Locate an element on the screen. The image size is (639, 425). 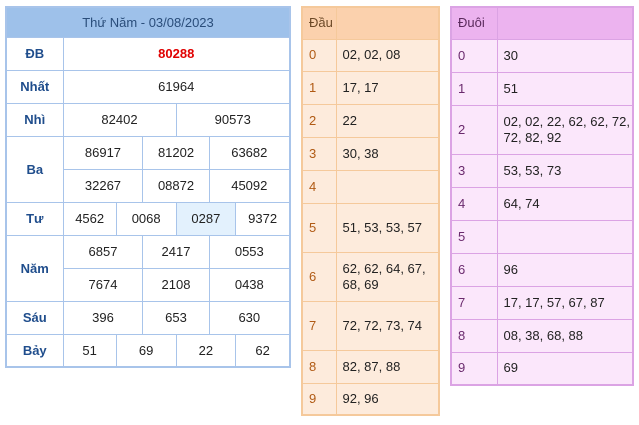
duoi-key: 7 is located at coordinates (474, 302).